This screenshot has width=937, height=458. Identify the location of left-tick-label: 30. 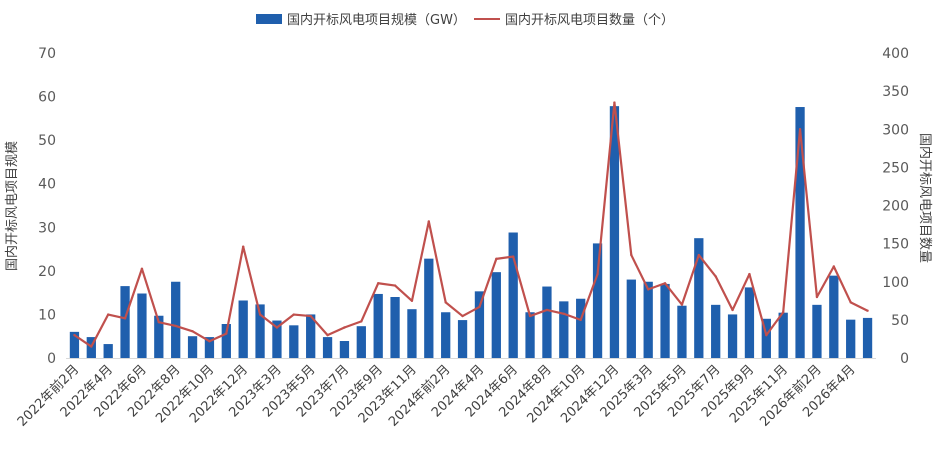
(47, 228).